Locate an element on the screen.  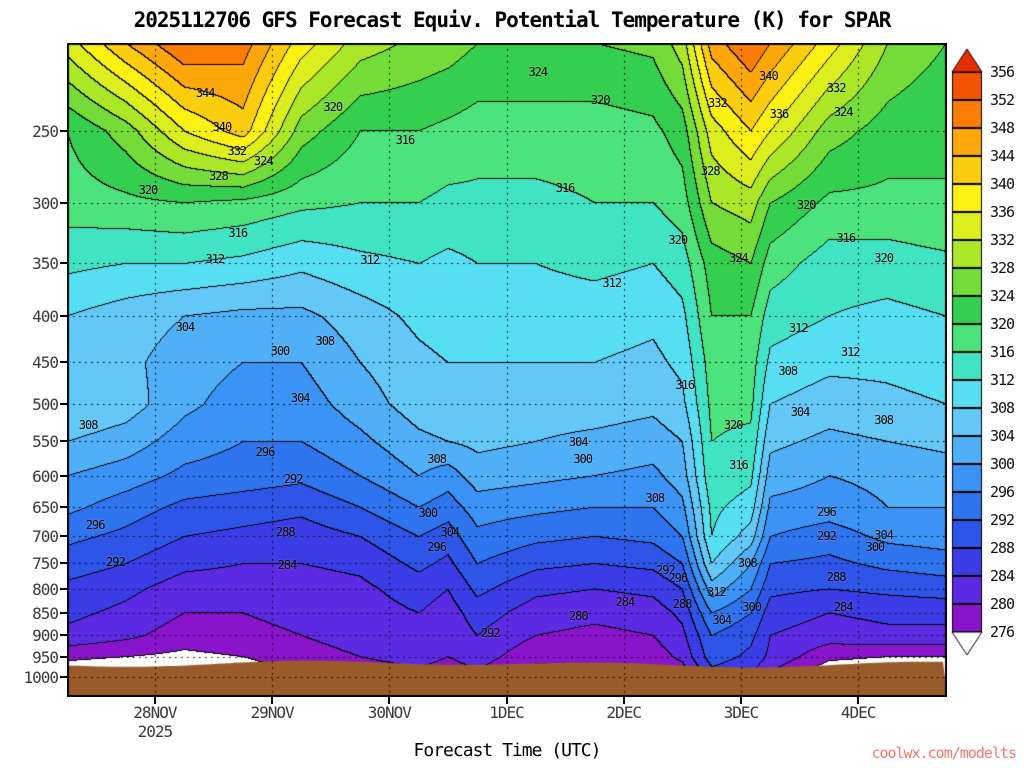
watermark: coolwx.com/modelts is located at coordinates (944, 753).